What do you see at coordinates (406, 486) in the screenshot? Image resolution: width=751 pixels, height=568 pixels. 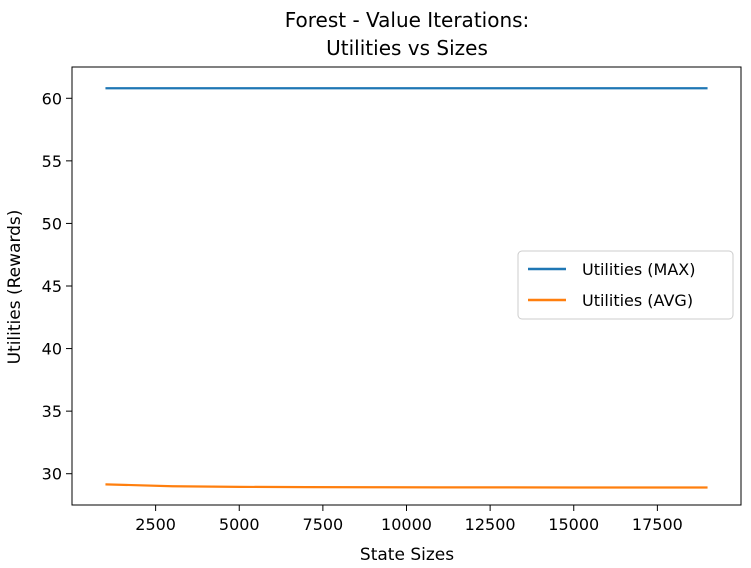 I see `series-line-utilities-avg` at bounding box center [406, 486].